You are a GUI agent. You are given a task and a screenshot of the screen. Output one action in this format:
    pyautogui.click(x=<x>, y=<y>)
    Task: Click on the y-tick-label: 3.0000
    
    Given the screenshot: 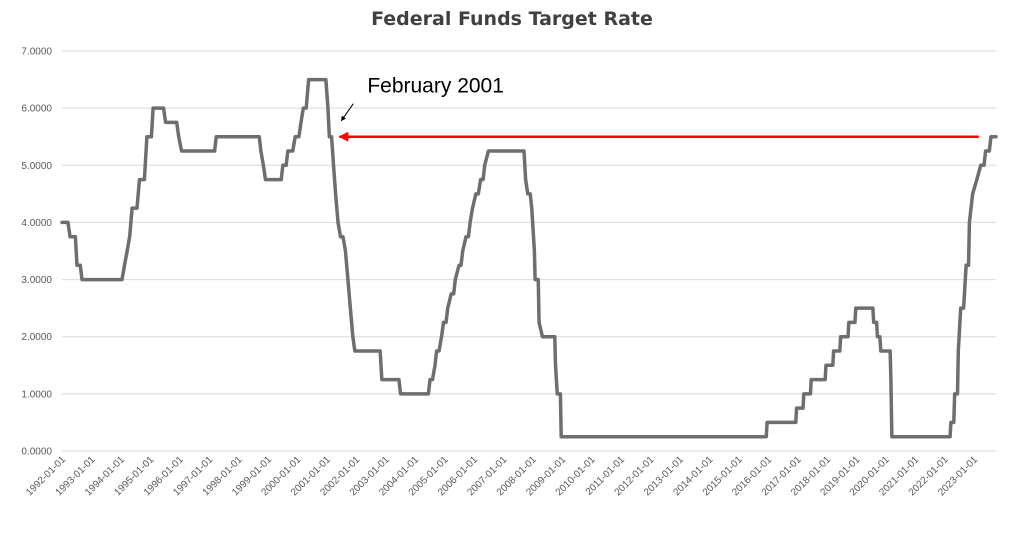 What is the action you would take?
    pyautogui.click(x=36, y=280)
    